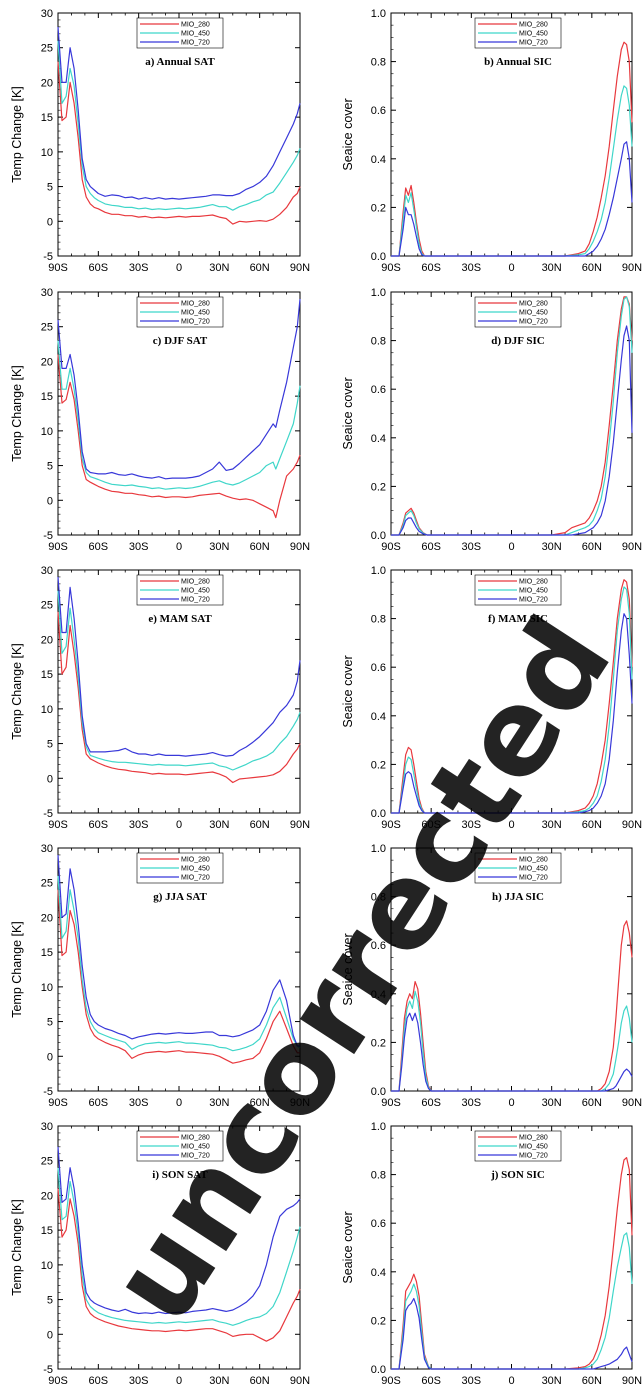  Describe the element at coordinates (518, 1146) in the screenshot. I see `legend-box` at that location.